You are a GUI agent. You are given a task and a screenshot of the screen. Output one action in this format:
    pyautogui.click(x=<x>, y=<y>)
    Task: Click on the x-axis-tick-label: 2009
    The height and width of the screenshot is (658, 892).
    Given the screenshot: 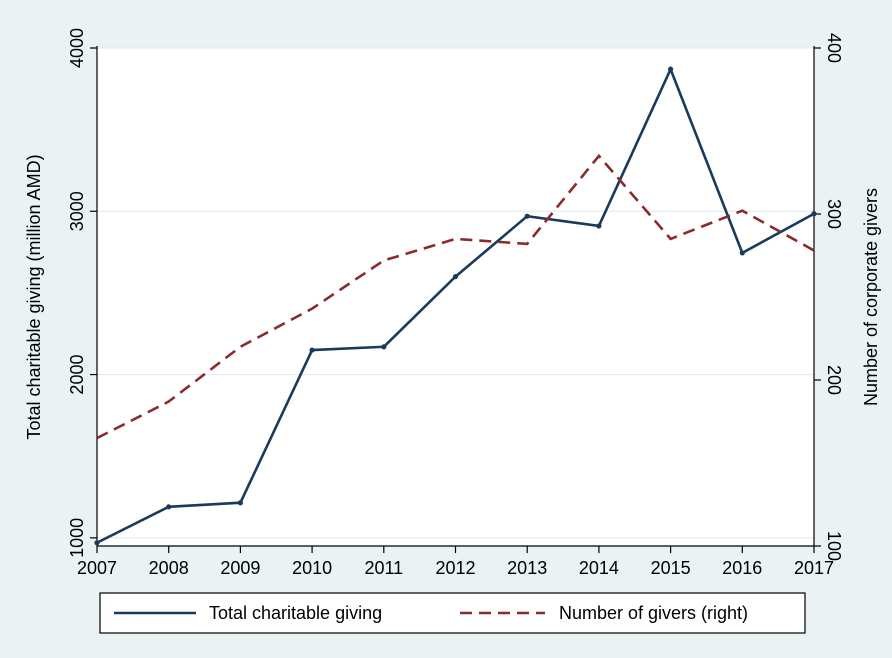 What is the action you would take?
    pyautogui.click(x=240, y=568)
    